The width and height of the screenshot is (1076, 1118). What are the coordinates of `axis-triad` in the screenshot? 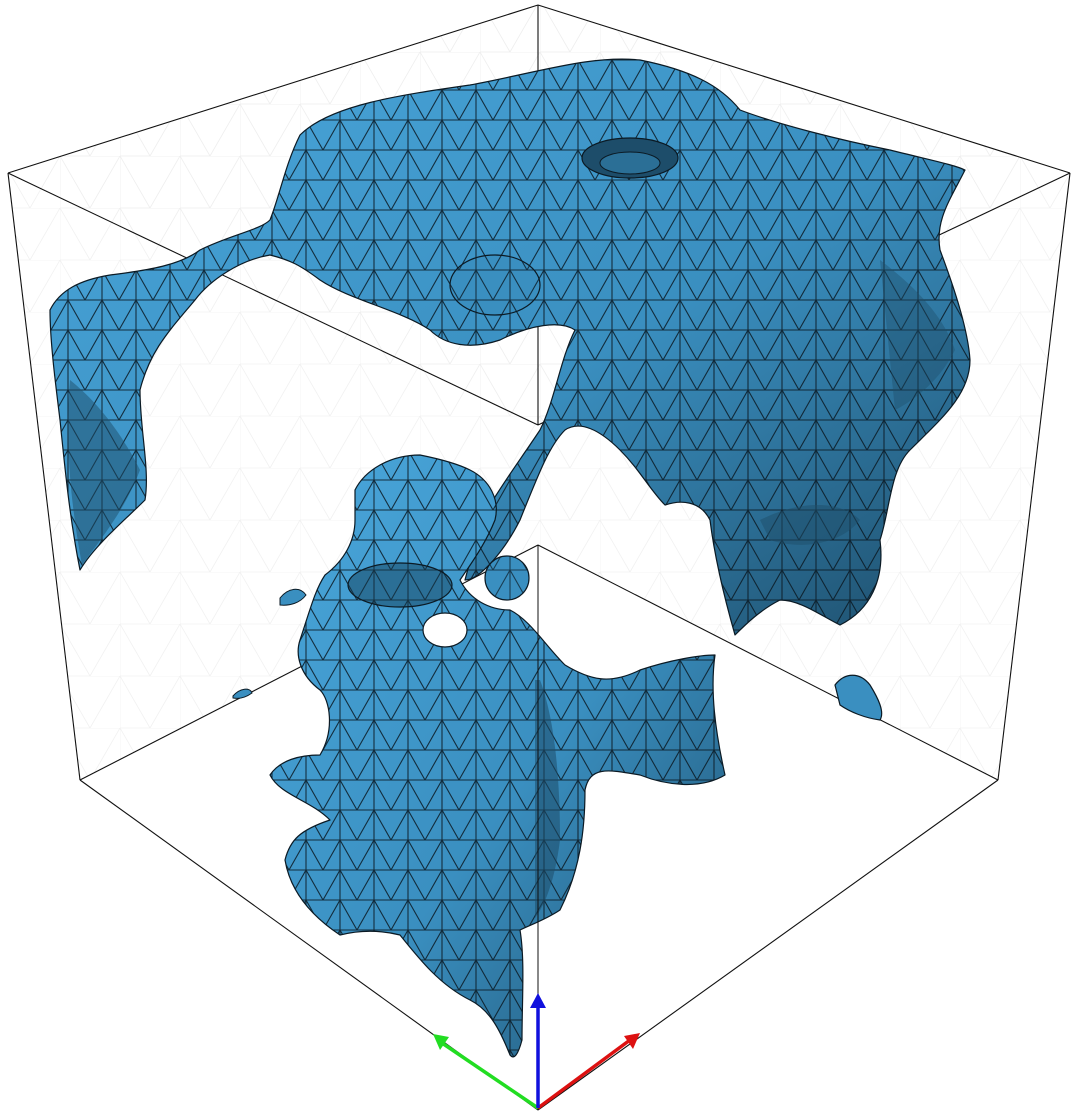 It's located at (536, 1051).